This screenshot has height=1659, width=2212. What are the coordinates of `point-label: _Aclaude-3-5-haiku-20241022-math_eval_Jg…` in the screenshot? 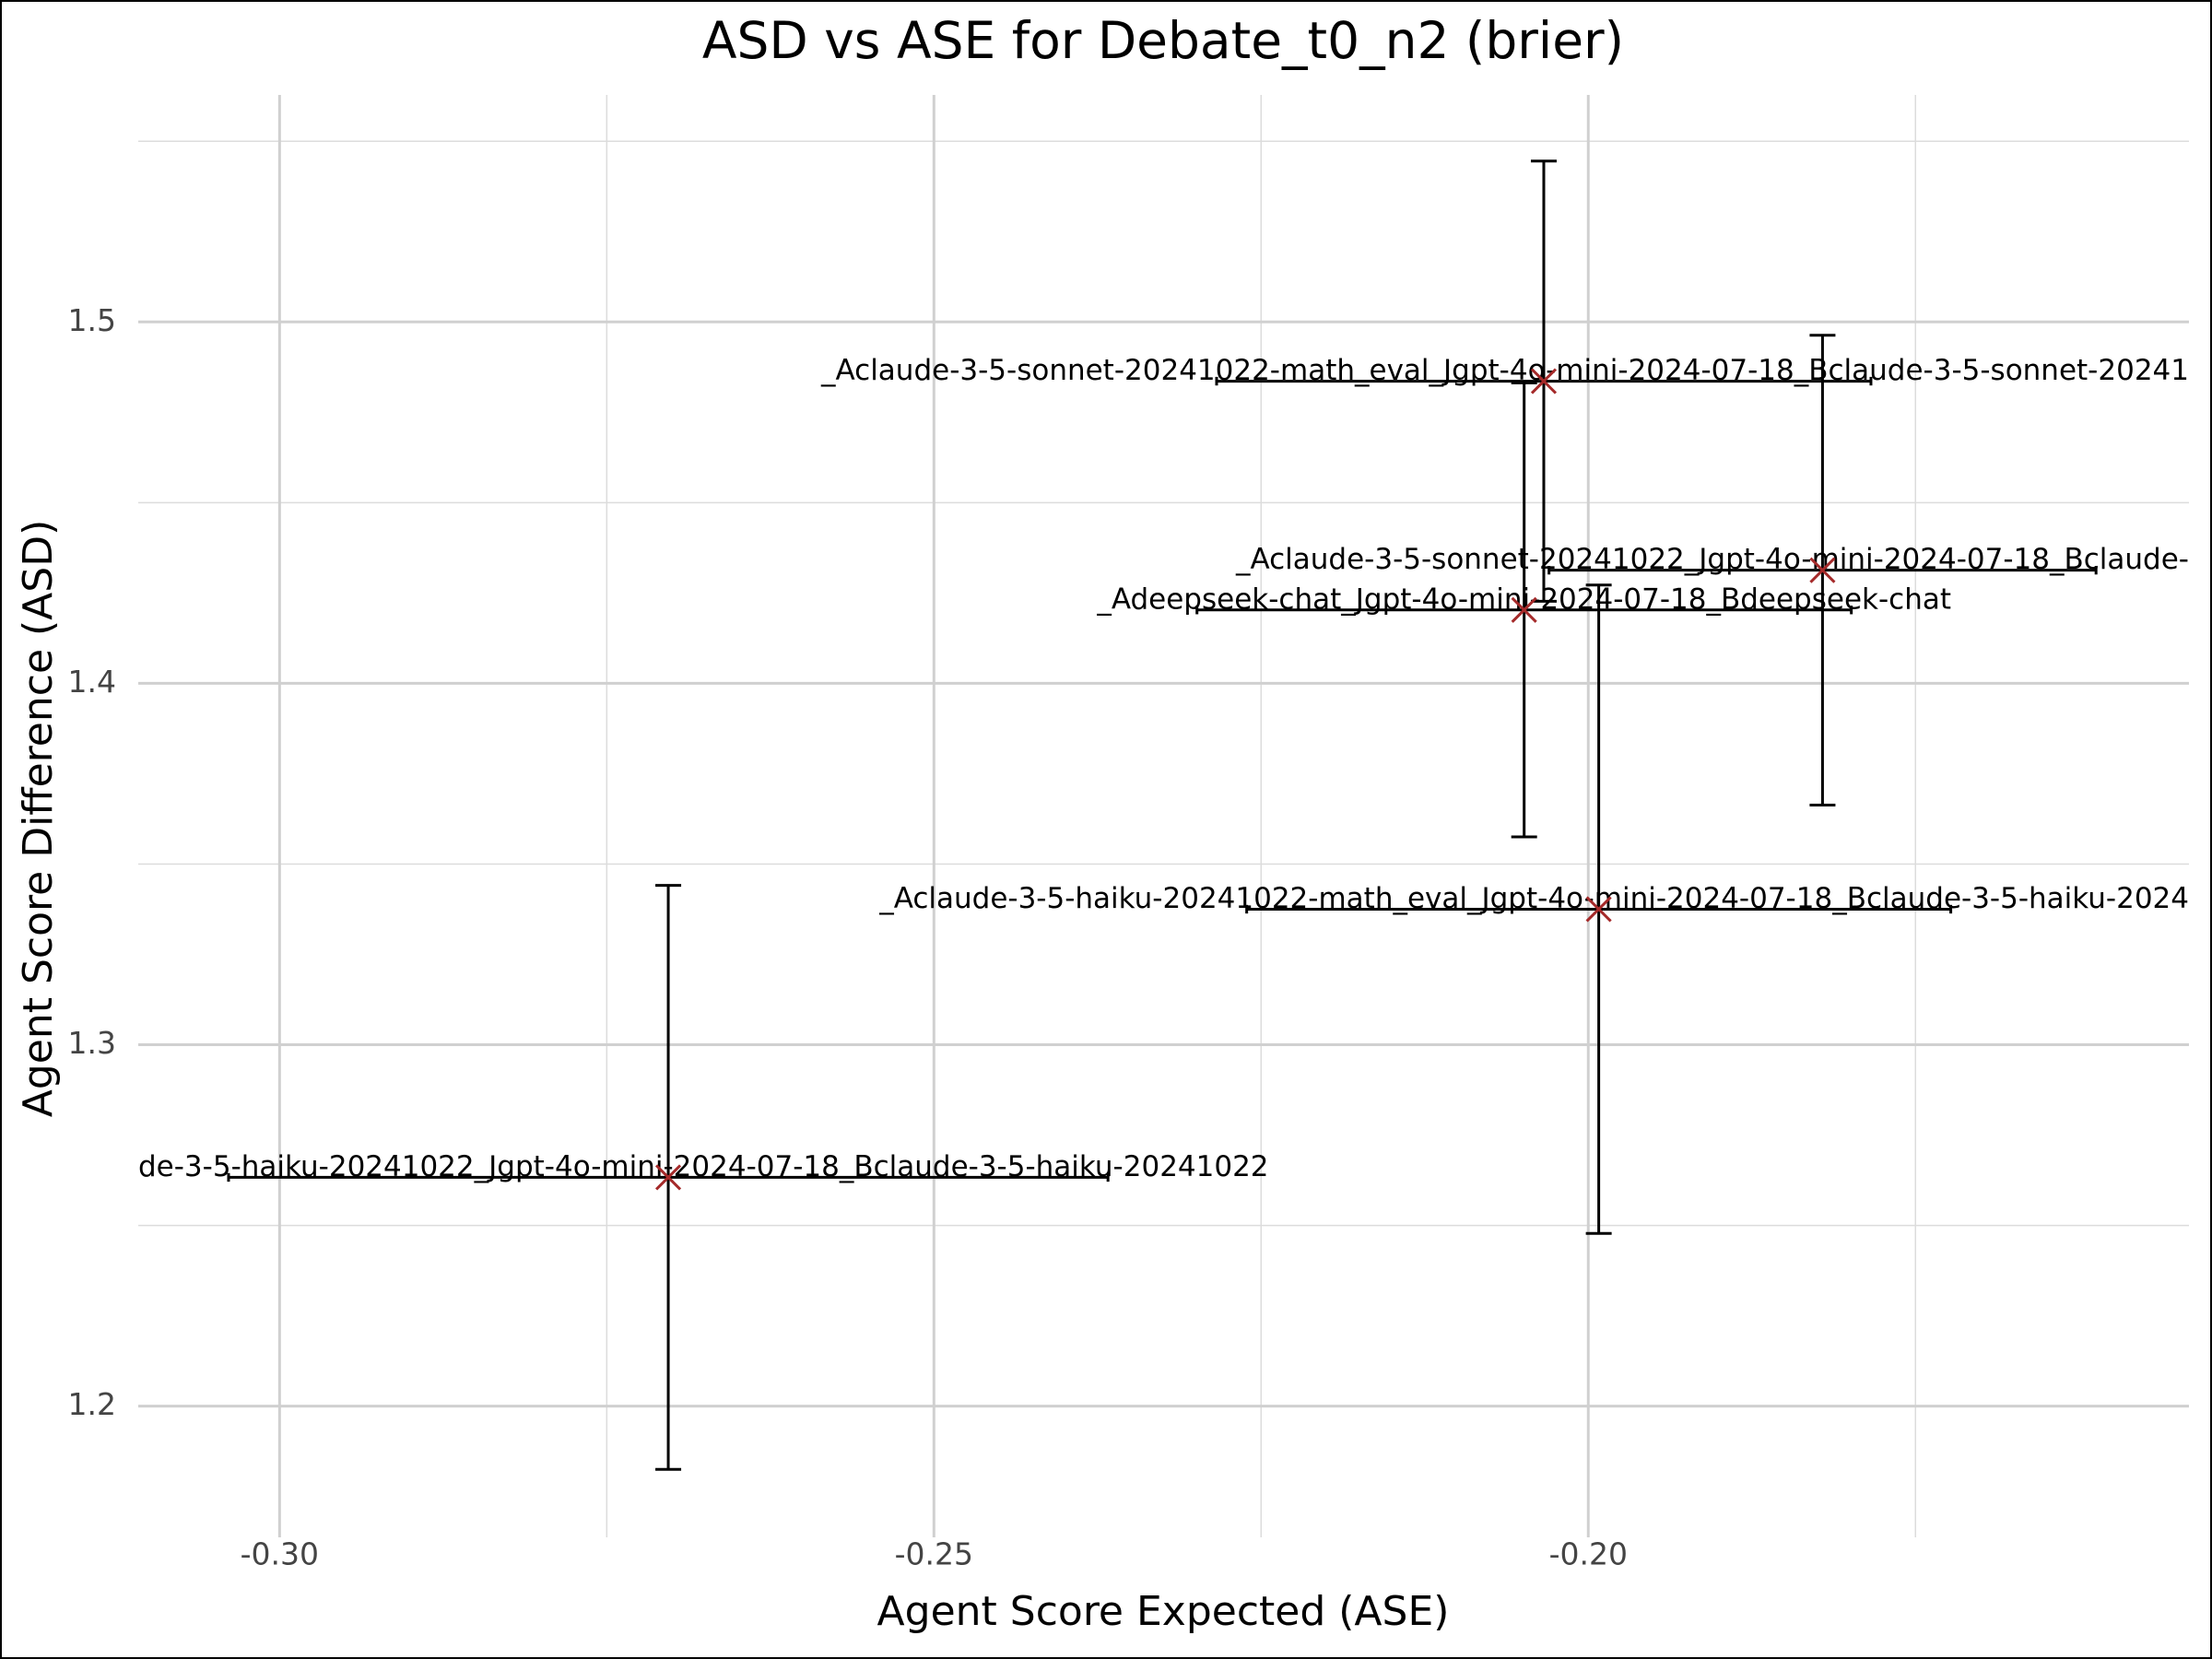 It's located at (1533, 898).